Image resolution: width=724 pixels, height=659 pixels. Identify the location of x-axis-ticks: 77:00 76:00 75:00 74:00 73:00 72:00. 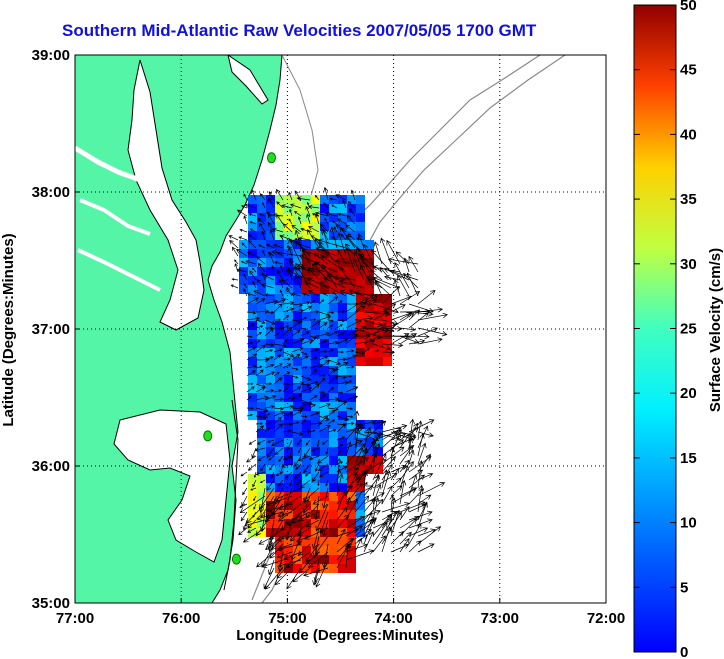
(340, 612).